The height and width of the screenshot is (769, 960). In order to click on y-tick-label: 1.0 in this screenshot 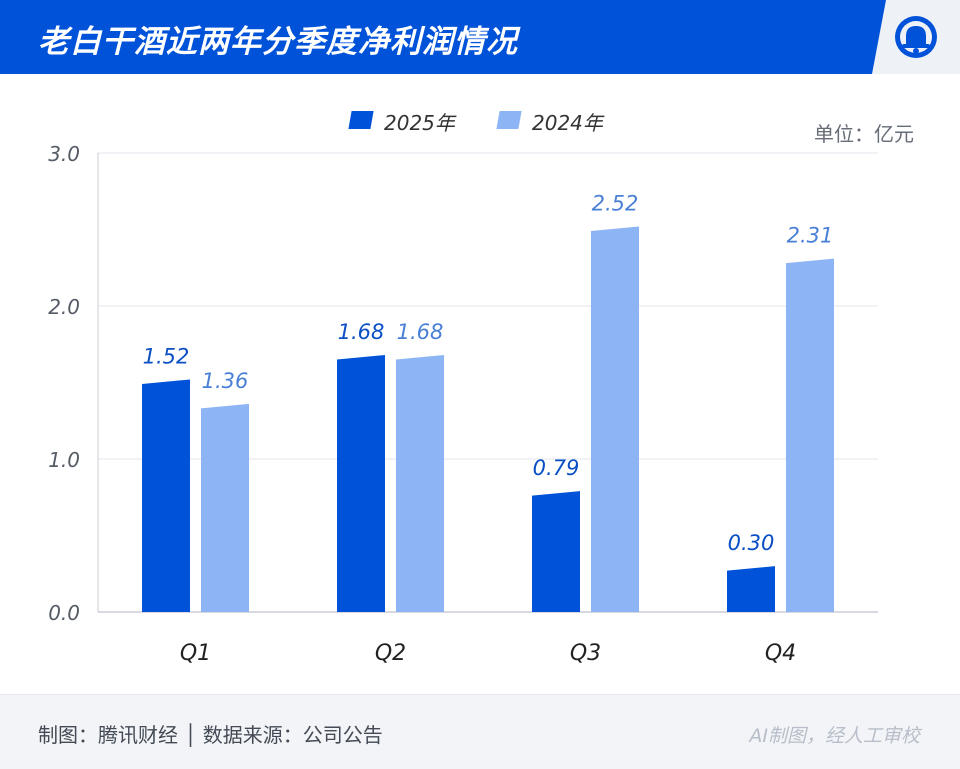, I will do `click(64, 460)`.